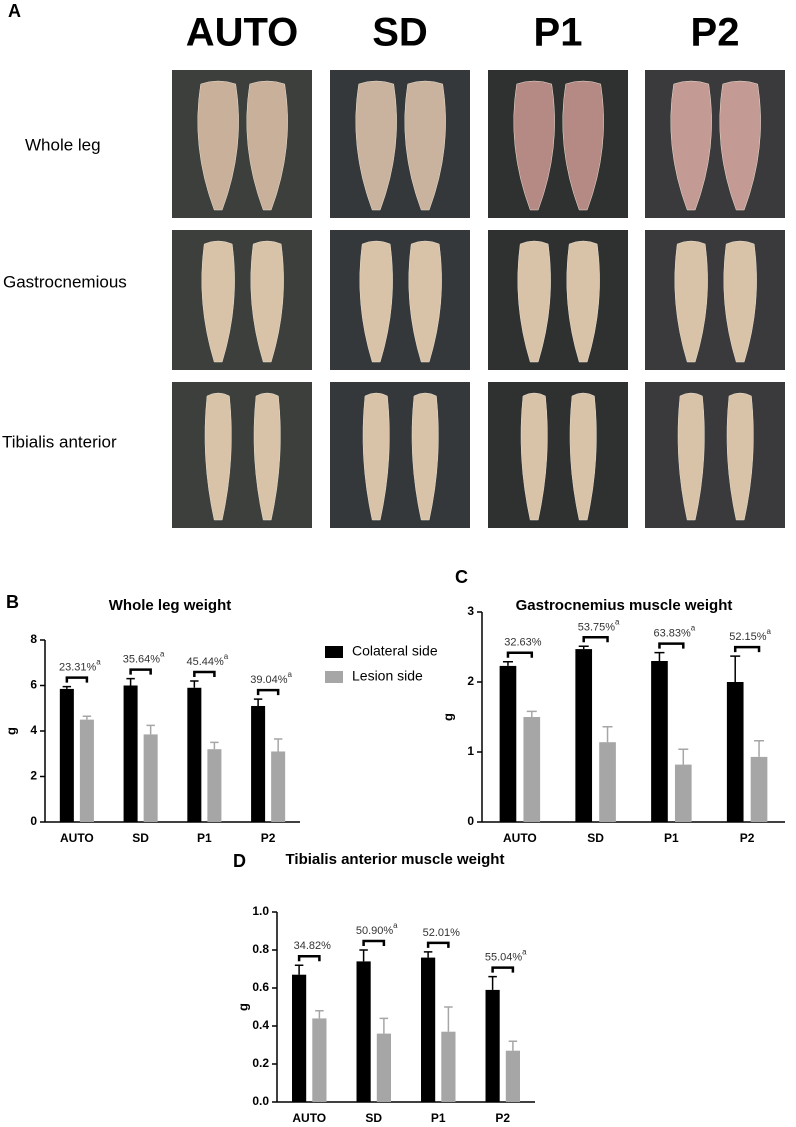 The image size is (796, 1127). I want to click on annotation: 55.04%a, so click(506, 956).